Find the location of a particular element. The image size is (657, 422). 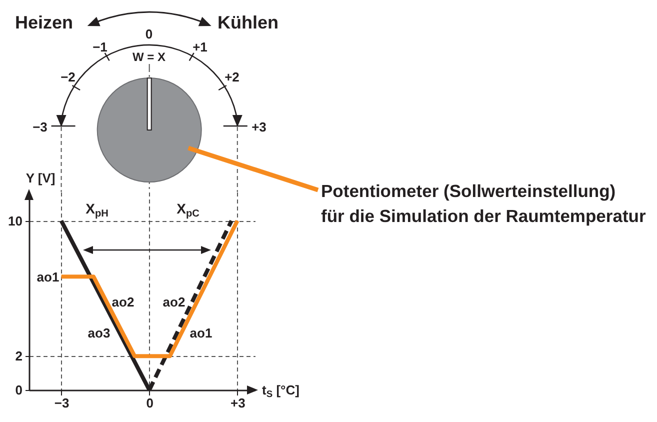

text: Heizen is located at coordinates (44, 23).